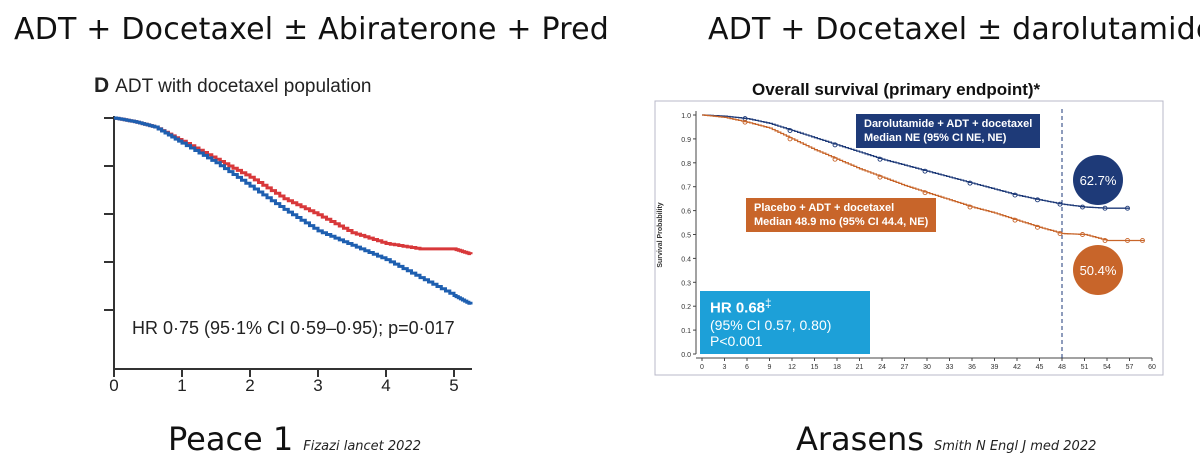  Describe the element at coordinates (1062, 367) in the screenshot. I see `right-x-tick-label: 48` at that location.